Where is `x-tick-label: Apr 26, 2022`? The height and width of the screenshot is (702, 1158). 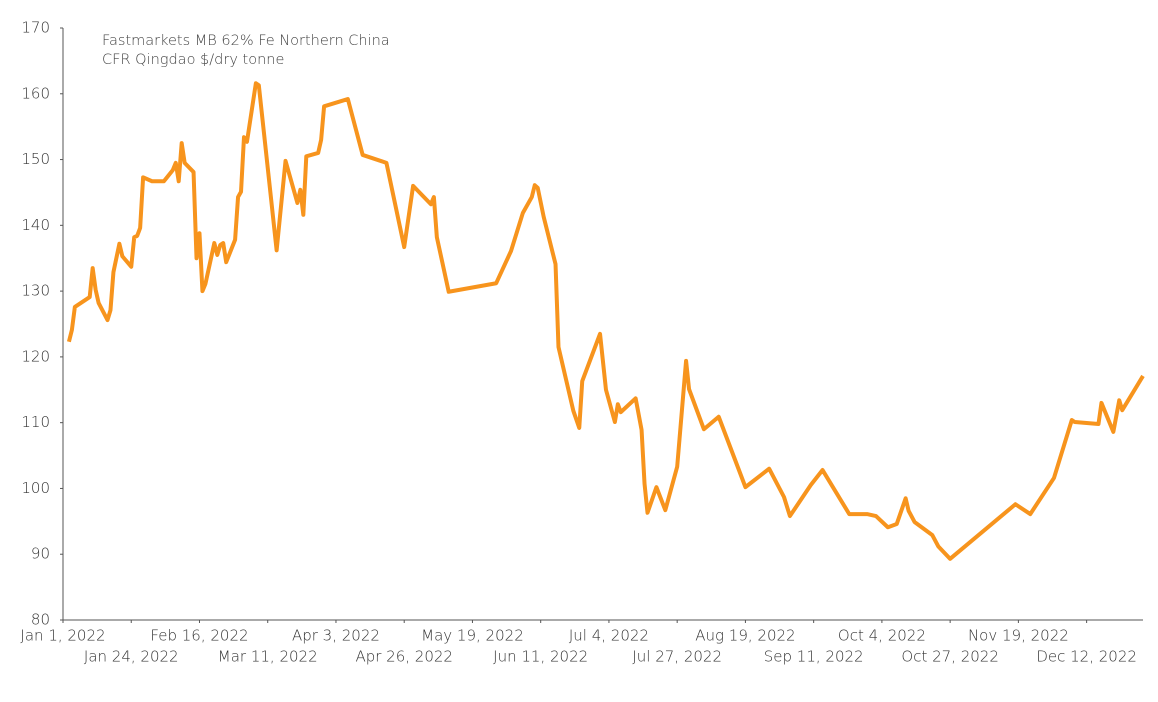 x-tick-label: Apr 26, 2022 is located at coordinates (404, 657).